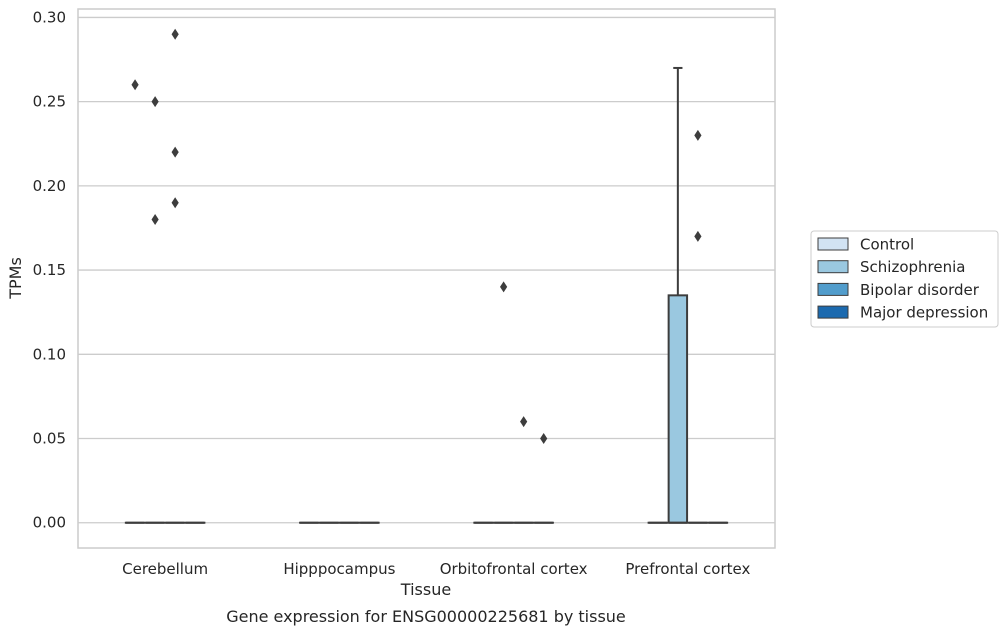 Image resolution: width=1007 pixels, height=634 pixels. What do you see at coordinates (49, 523) in the screenshot?
I see `y-tick-label: 0.00` at bounding box center [49, 523].